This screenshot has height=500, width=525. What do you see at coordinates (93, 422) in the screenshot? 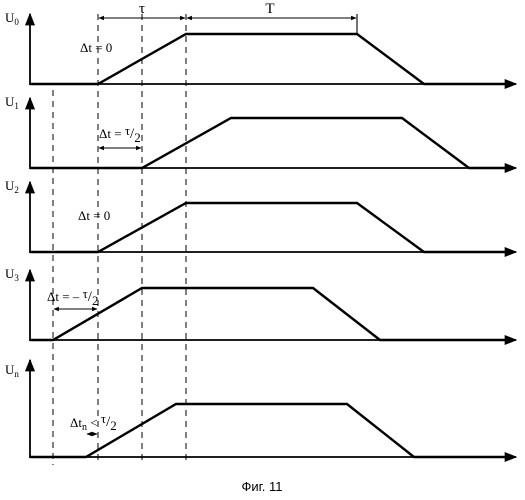
I see `un-shift-label: Δtn < τ/2` at bounding box center [93, 422].